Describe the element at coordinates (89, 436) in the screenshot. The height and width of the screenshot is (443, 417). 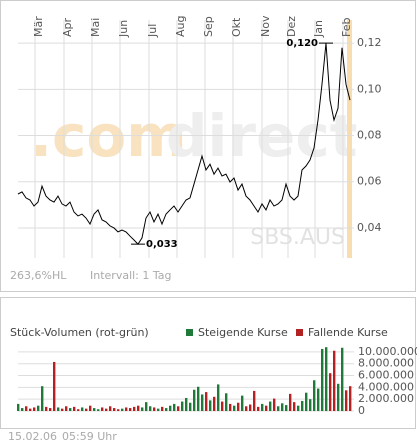
I see `footer-time: 05:59 Uhr` at that location.